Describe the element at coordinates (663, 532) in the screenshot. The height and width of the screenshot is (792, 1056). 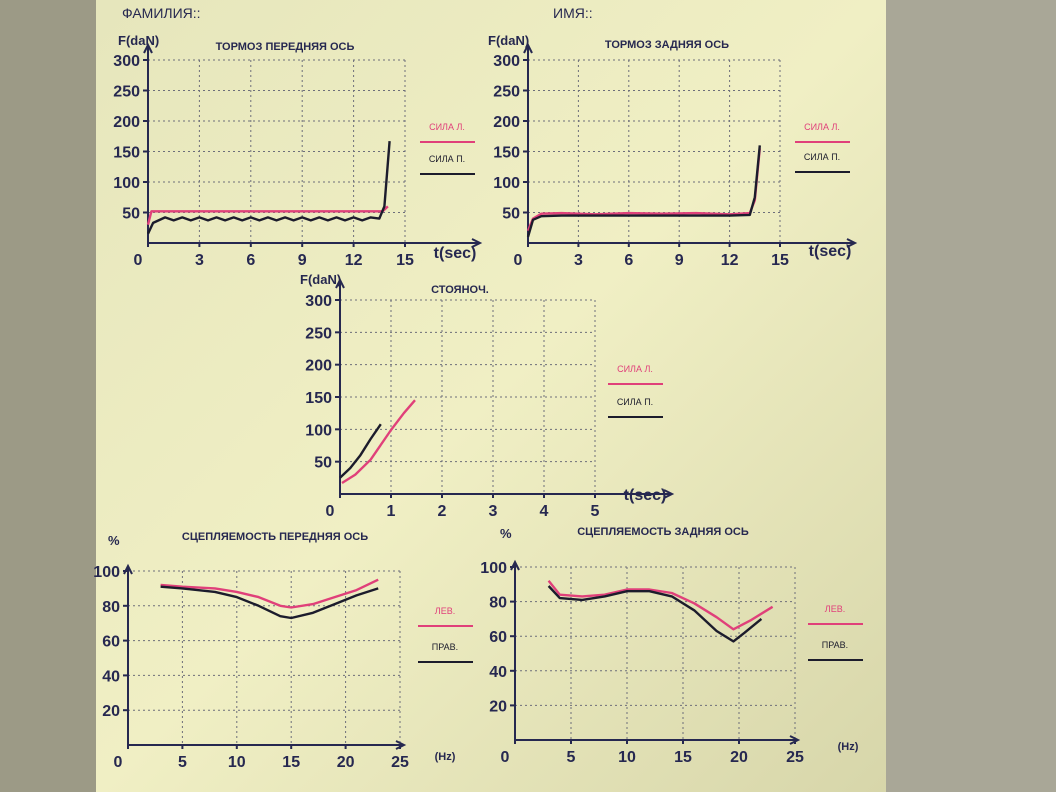
I see `chart-title: СЦЕПЛЯЕМОСТЬ ЗАДНЯЯ ОСЬ` at that location.